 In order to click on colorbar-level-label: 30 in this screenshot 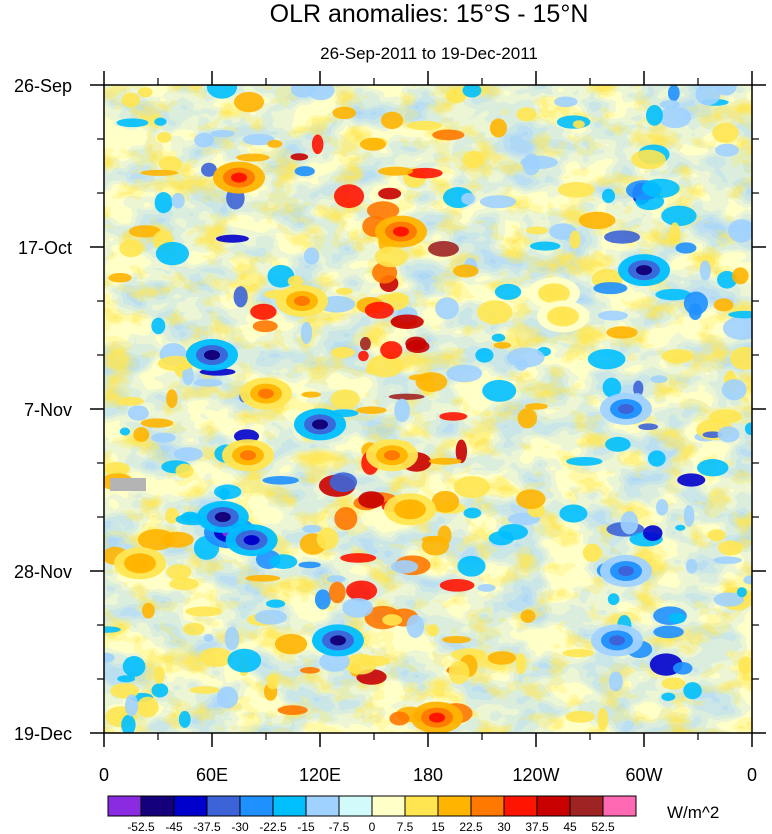, I will do `click(504, 827)`.